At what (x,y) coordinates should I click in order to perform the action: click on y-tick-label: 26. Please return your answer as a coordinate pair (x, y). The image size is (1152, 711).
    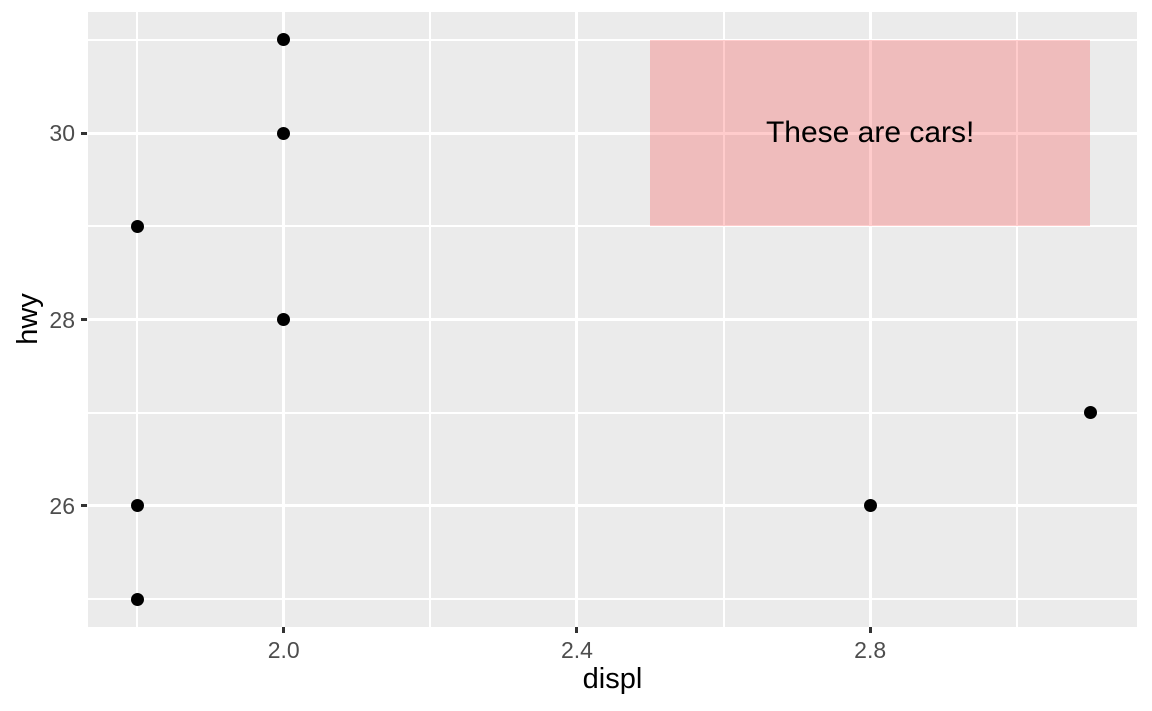
    Looking at the image, I should click on (62, 505).